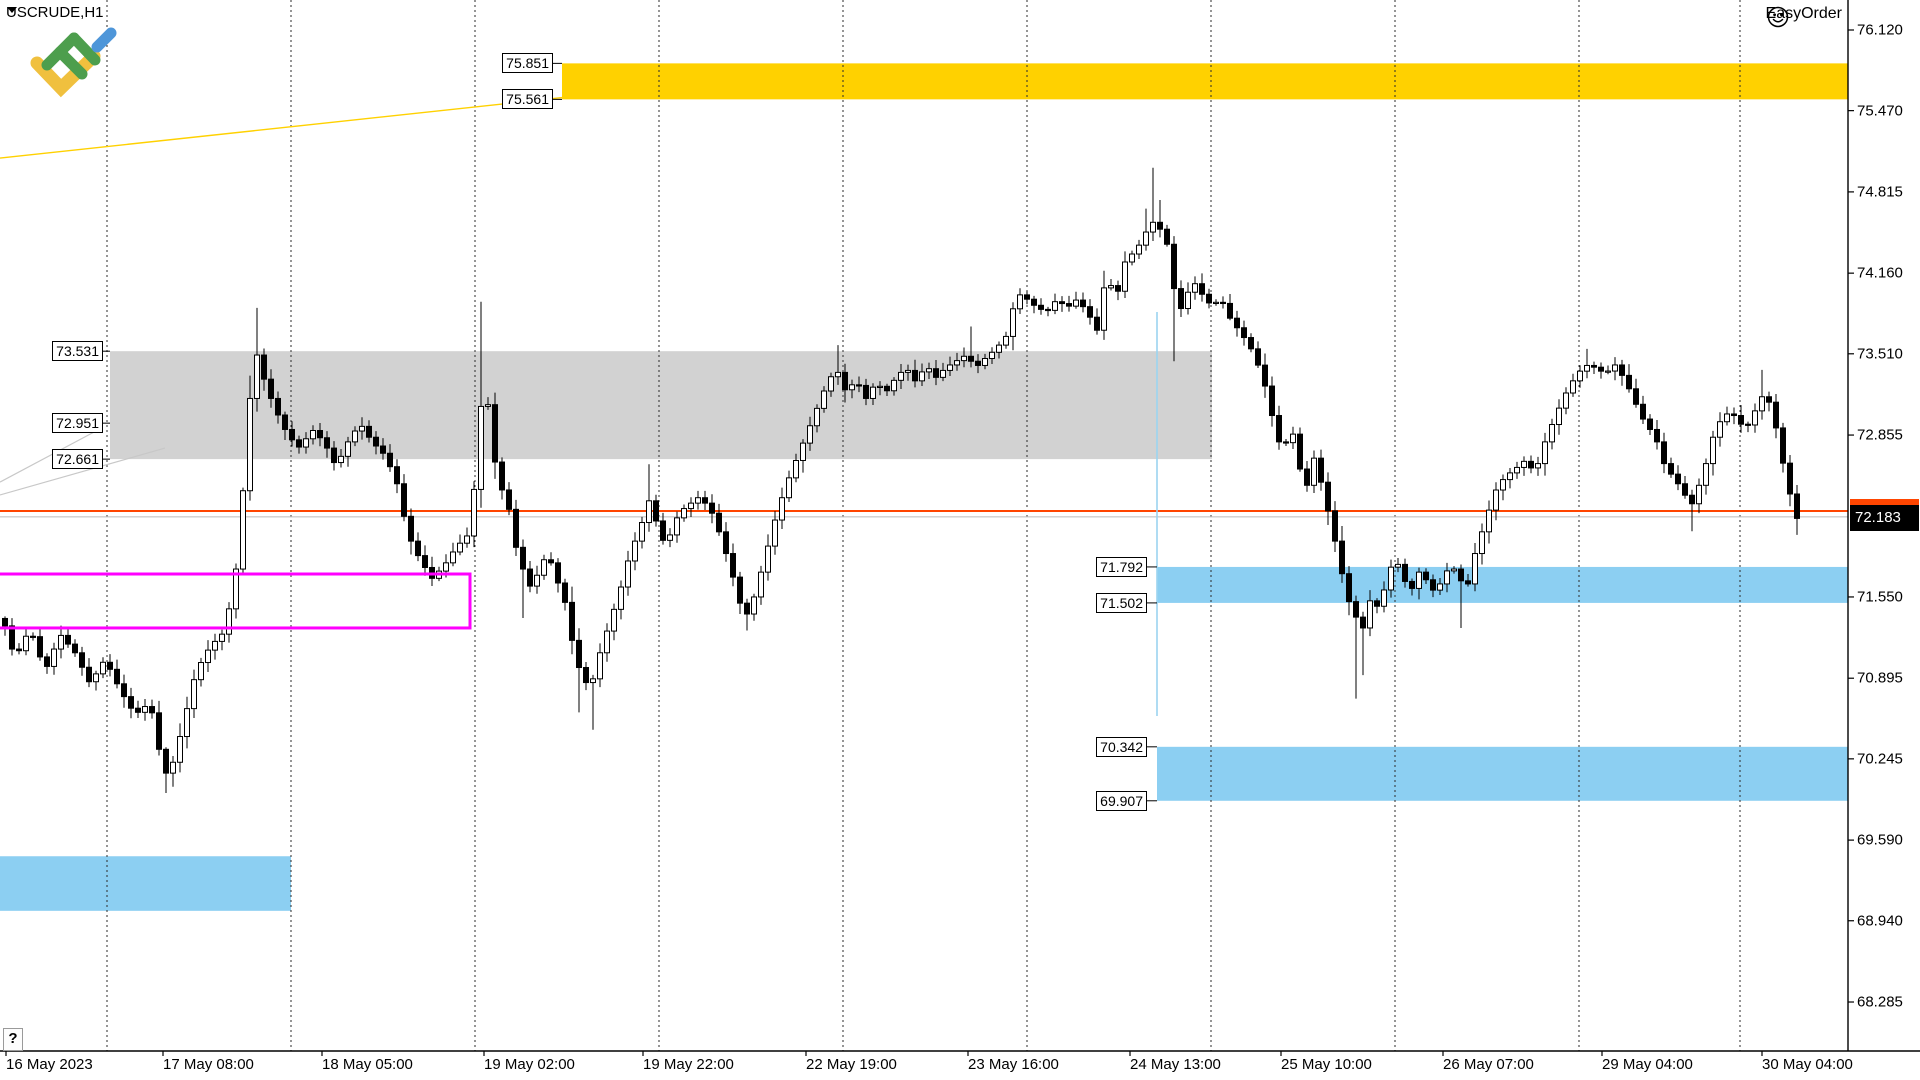  I want to click on yellow-trendline, so click(281, 127).